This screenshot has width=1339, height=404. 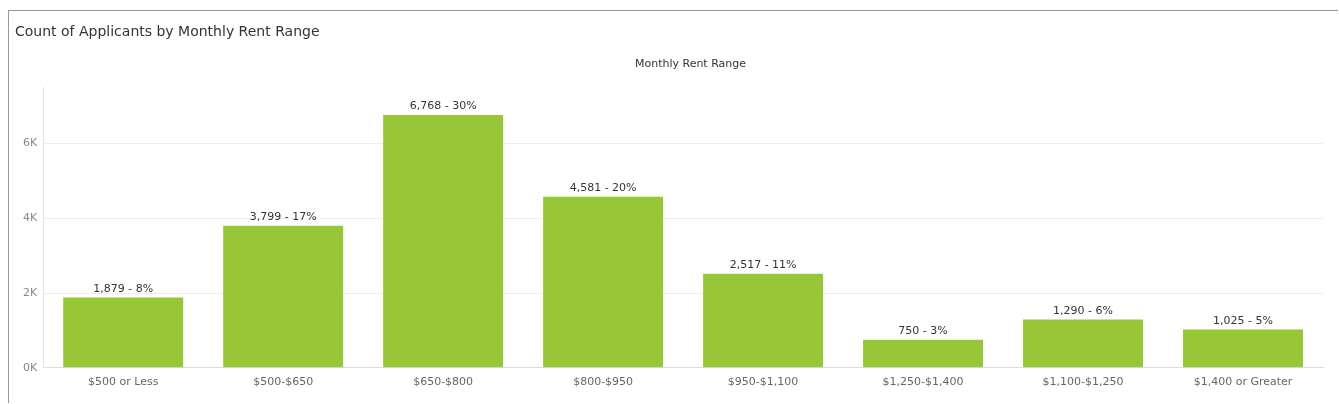 I want to click on x-tick-label: $1,250-$1,400, so click(x=923, y=382).